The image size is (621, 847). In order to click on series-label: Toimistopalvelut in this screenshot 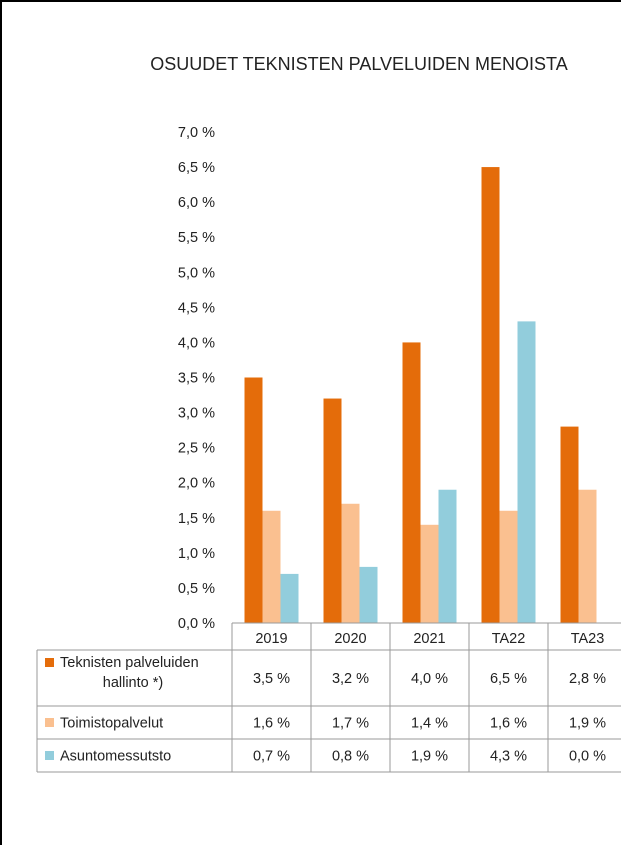, I will do `click(111, 724)`.